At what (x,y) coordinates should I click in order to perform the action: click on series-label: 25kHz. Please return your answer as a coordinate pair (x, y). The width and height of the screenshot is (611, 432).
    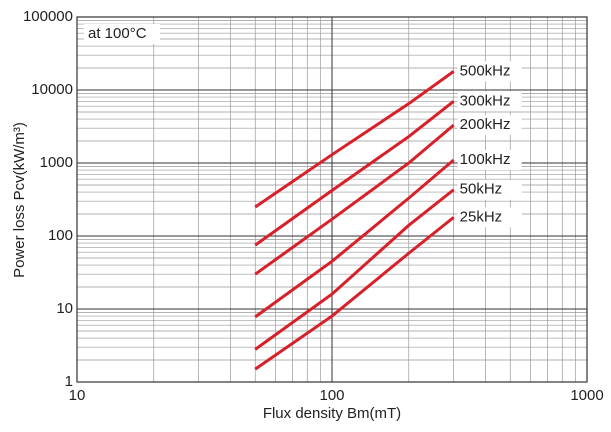
    Looking at the image, I should click on (481, 216).